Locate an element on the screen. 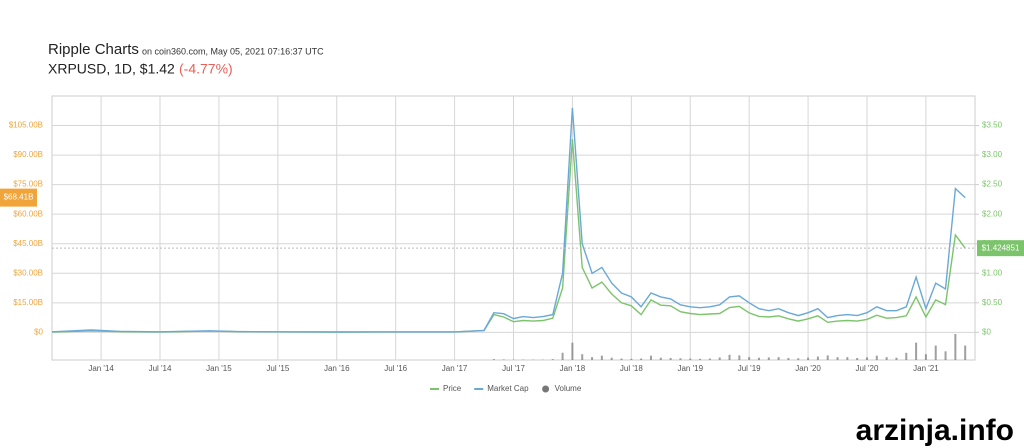  y-tick-label: $30.00B is located at coordinates (28, 272).